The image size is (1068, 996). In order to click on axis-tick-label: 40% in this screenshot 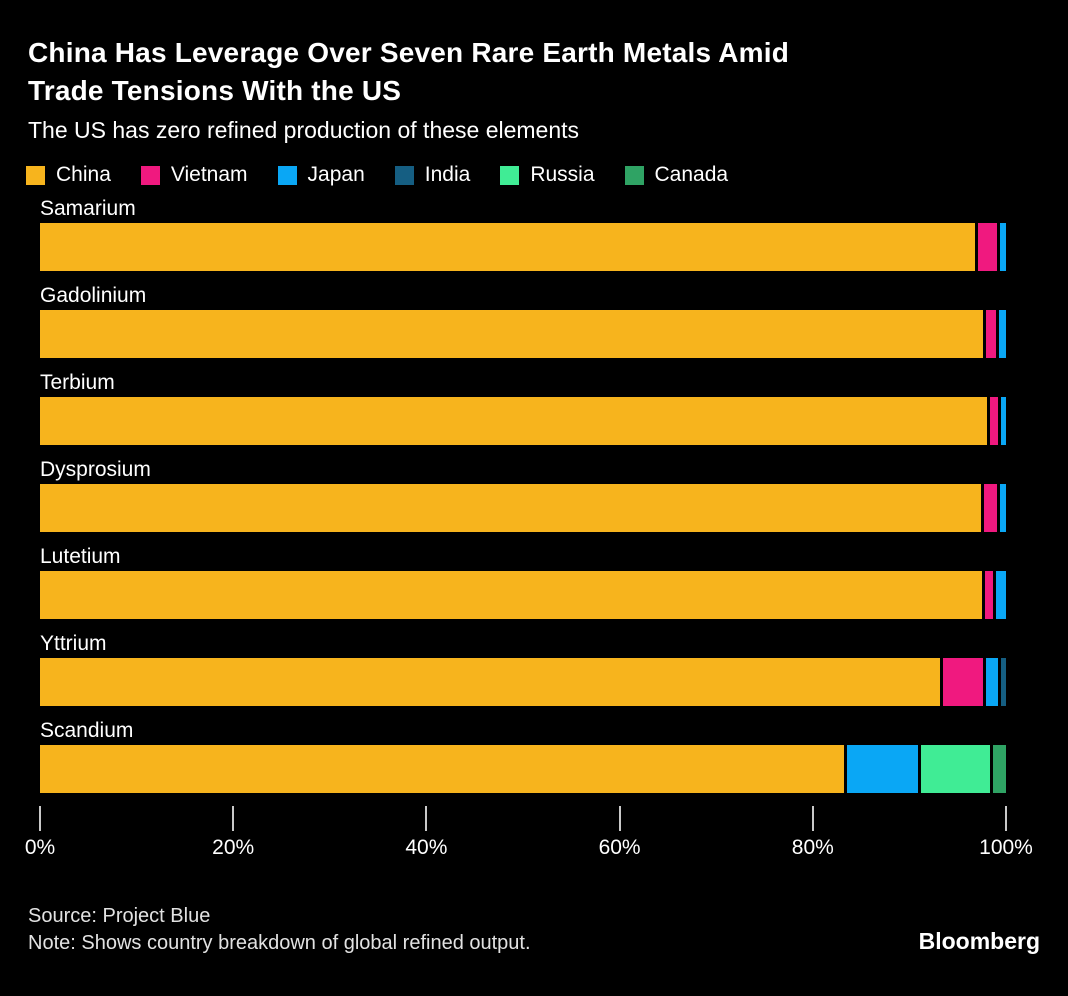, I will do `click(426, 847)`.